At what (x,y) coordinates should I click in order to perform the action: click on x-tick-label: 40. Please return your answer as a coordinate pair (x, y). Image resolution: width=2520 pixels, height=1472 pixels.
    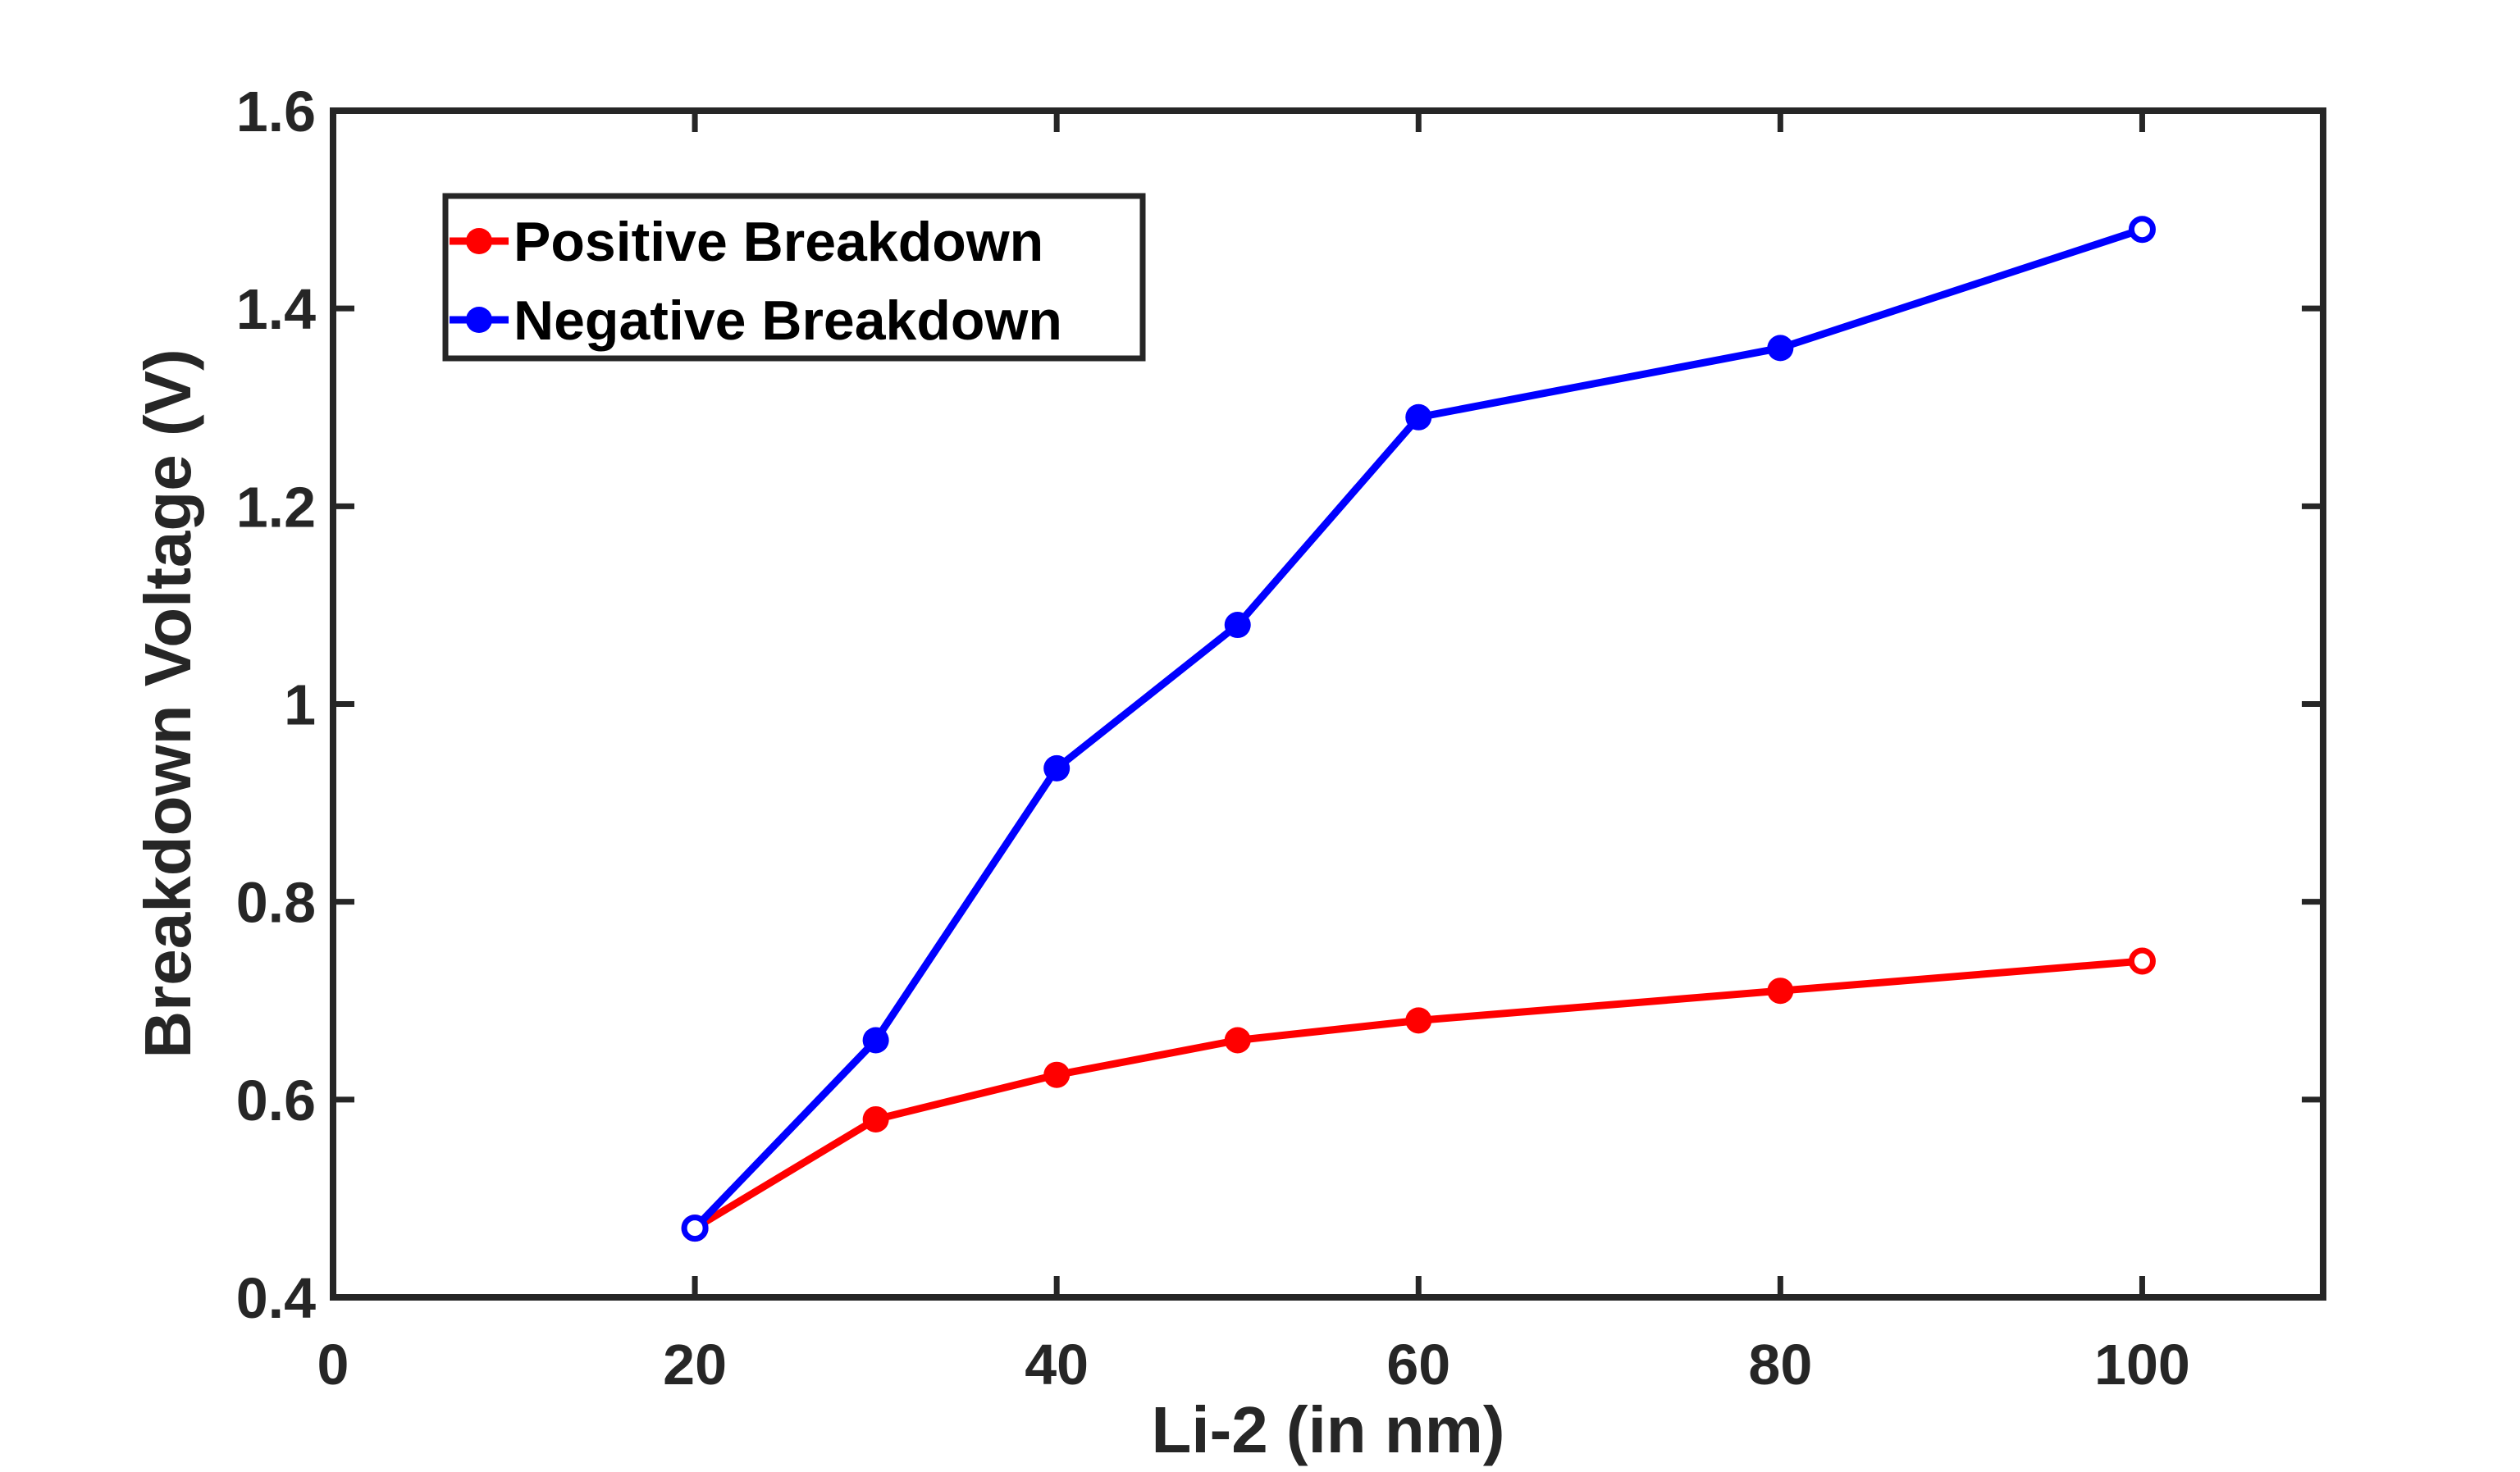
    Looking at the image, I should click on (1057, 1365).